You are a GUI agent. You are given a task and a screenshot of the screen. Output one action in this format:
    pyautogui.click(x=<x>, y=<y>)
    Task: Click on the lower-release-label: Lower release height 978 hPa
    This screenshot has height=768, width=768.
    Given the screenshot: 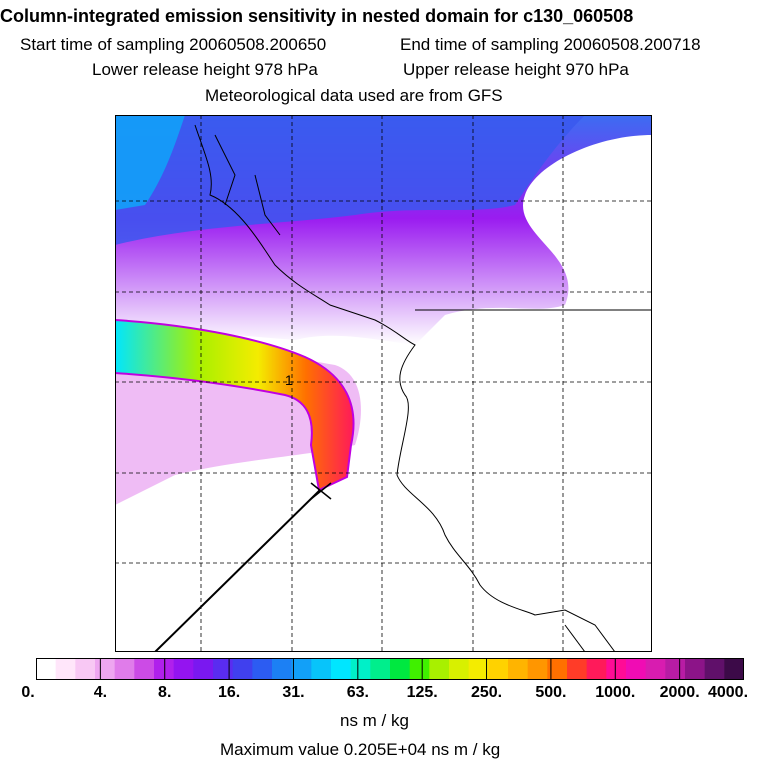 What is the action you would take?
    pyautogui.click(x=205, y=69)
    